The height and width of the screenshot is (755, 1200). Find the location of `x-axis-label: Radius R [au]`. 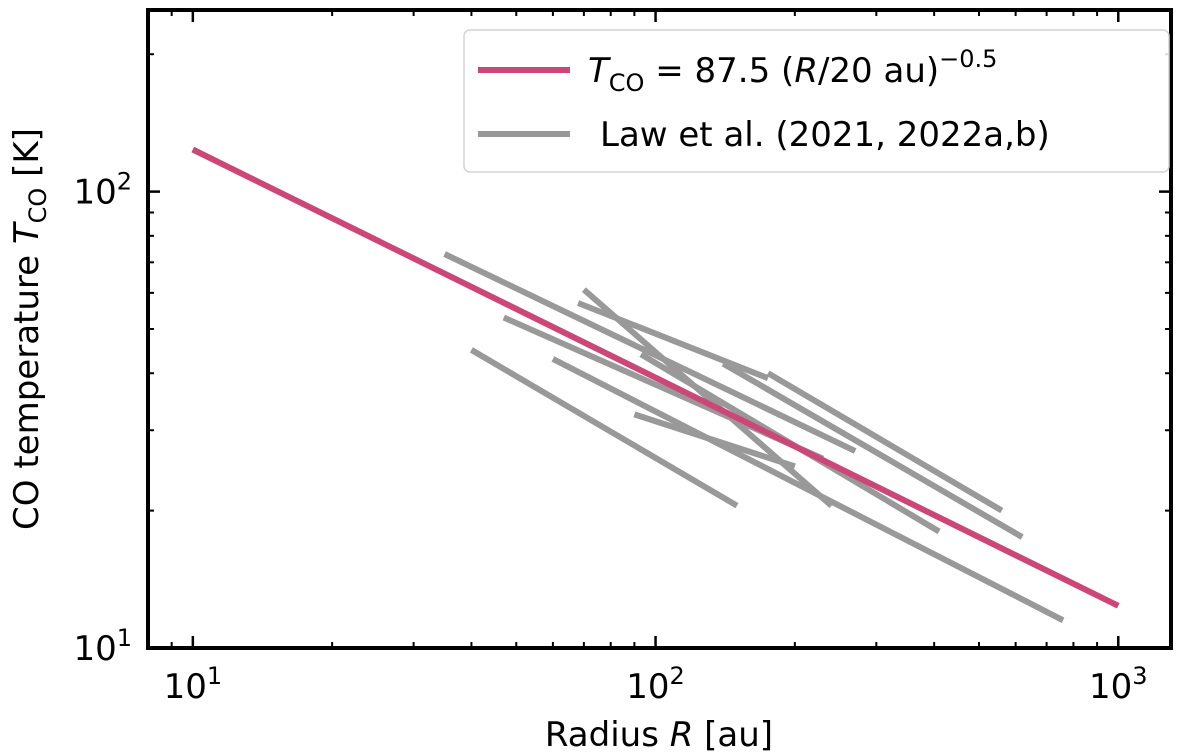

x-axis-label: Radius R [au] is located at coordinates (659, 735).